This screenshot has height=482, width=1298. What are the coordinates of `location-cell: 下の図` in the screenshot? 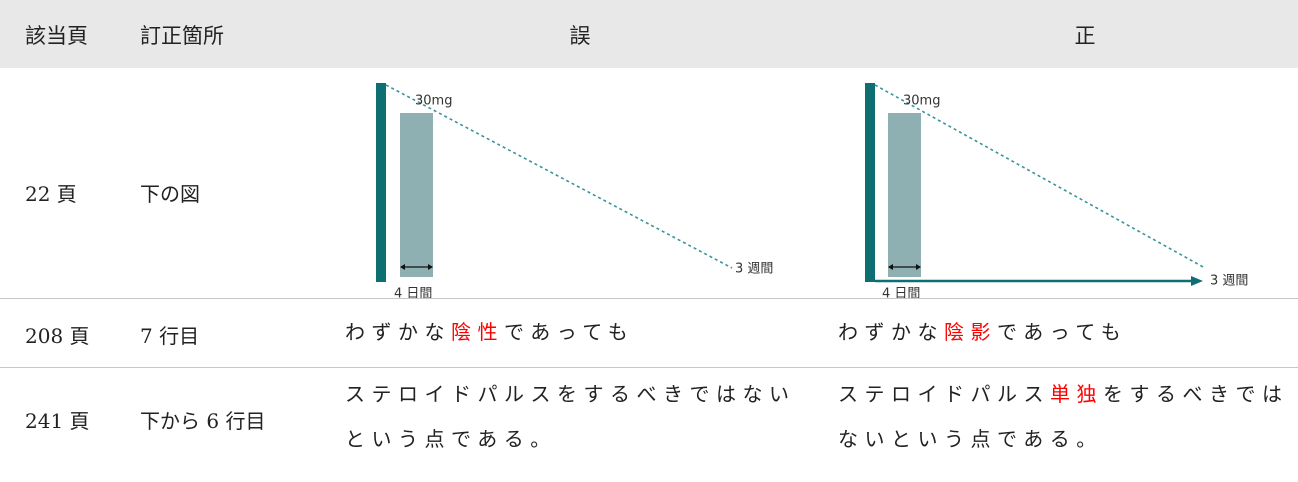 It's located at (170, 194).